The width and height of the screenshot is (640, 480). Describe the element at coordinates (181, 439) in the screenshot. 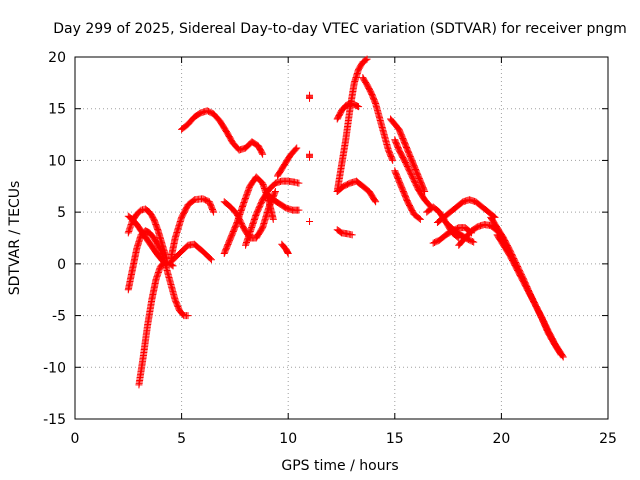

I see `x-tick-label: 5` at that location.